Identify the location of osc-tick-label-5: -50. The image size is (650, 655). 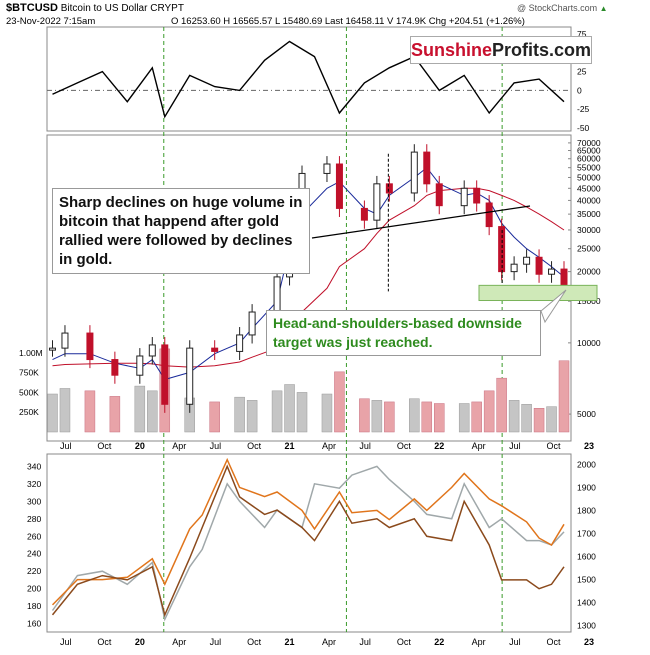
(583, 128).